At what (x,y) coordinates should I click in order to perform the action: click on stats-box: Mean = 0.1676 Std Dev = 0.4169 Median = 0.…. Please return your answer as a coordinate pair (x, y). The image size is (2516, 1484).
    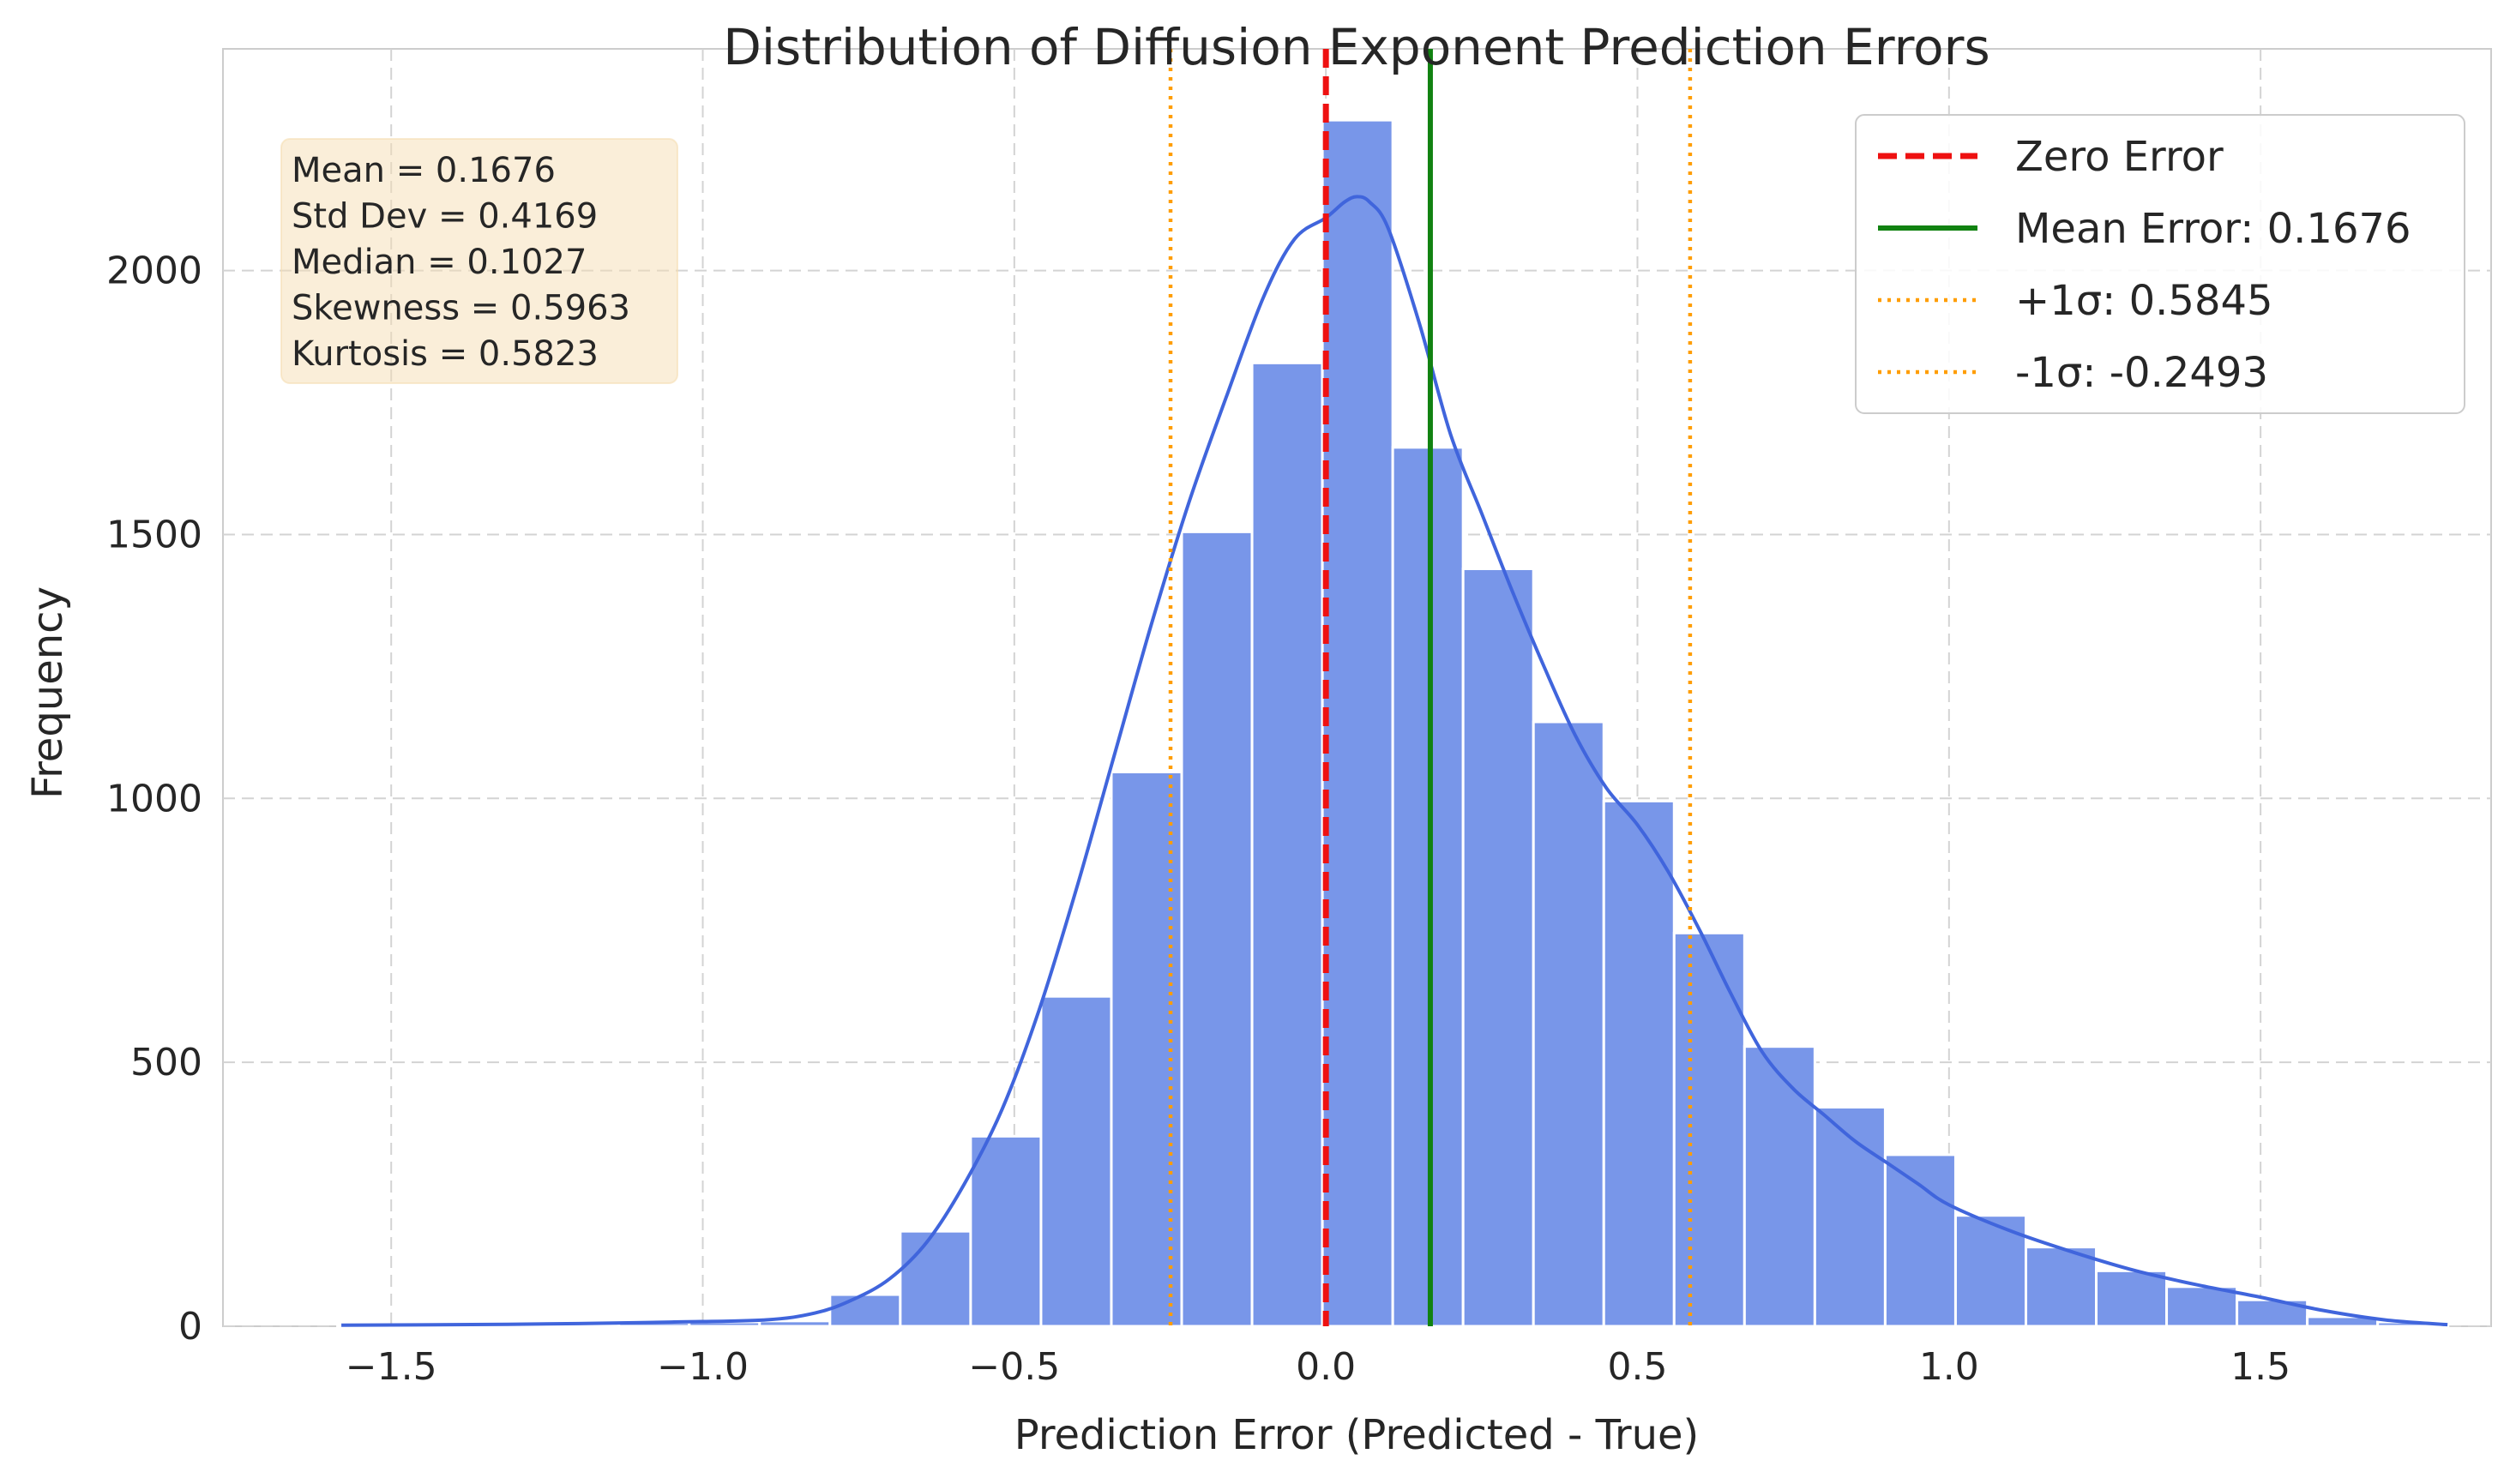
    Looking at the image, I should click on (479, 261).